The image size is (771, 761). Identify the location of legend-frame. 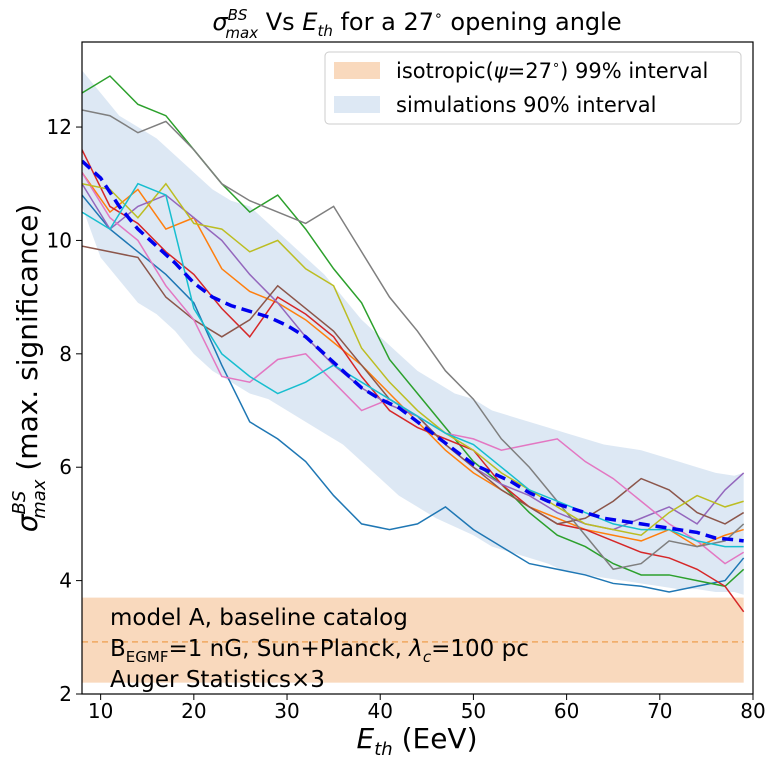
(533, 88).